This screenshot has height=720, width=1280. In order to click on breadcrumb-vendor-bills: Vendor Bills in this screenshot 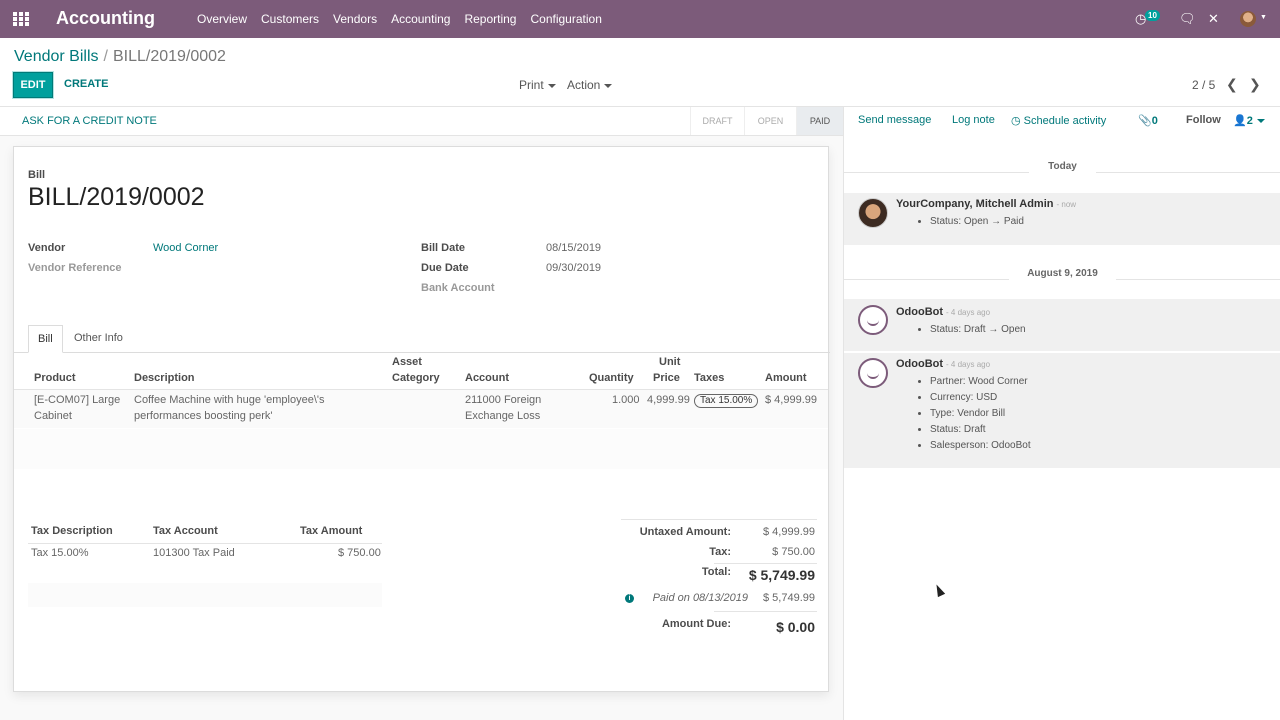, I will do `click(56, 56)`.